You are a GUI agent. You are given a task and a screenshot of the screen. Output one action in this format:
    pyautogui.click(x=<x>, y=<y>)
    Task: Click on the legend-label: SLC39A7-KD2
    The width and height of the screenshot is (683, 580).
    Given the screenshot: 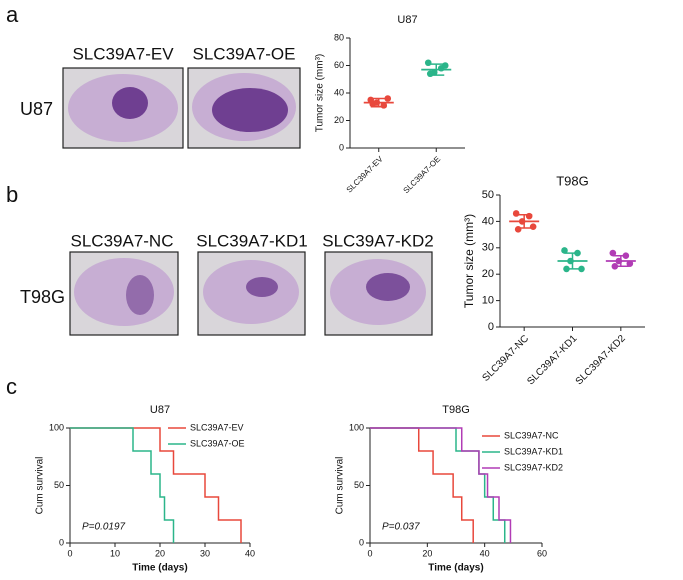 What is the action you would take?
    pyautogui.click(x=533, y=467)
    